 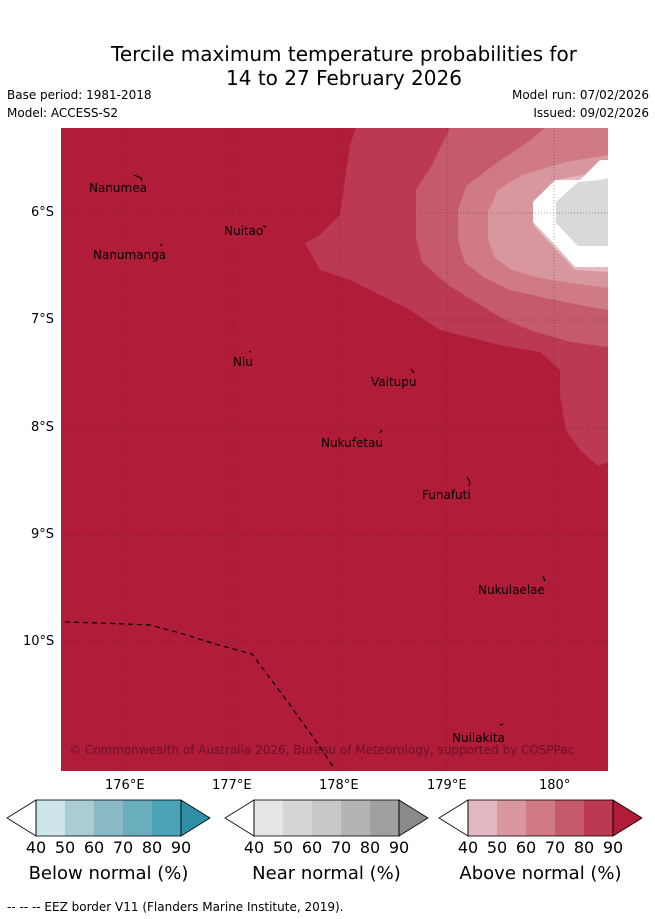 What do you see at coordinates (312, 847) in the screenshot?
I see `near-tick-60: 60` at bounding box center [312, 847].